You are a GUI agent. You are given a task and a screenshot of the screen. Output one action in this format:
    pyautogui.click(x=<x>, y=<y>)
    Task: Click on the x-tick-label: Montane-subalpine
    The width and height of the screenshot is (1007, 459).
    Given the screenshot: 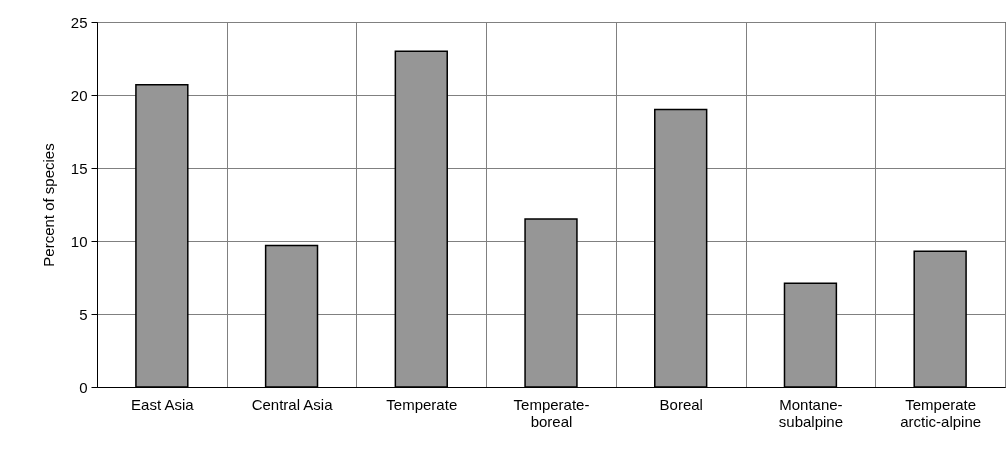 What is the action you would take?
    pyautogui.click(x=811, y=412)
    